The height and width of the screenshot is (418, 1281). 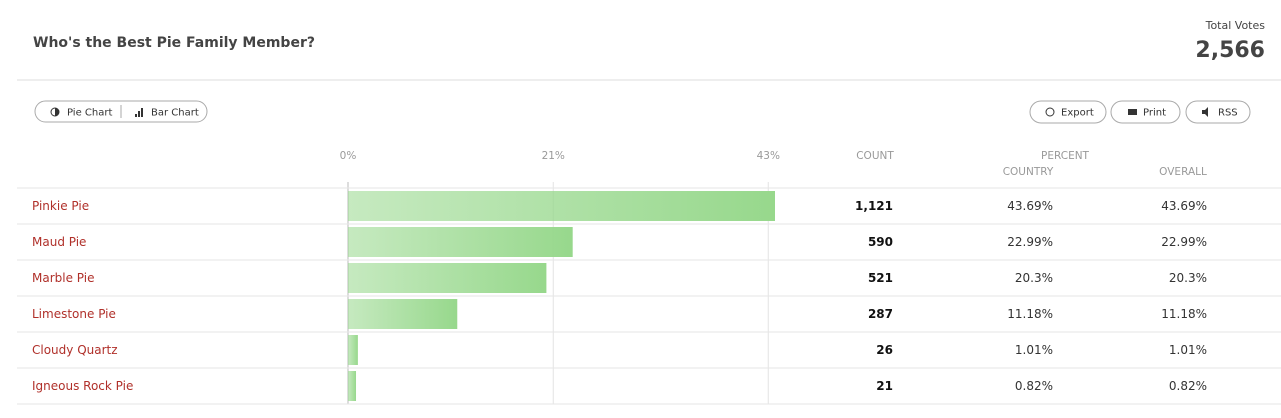 I want to click on country-percent: 20.3%, so click(x=1034, y=278).